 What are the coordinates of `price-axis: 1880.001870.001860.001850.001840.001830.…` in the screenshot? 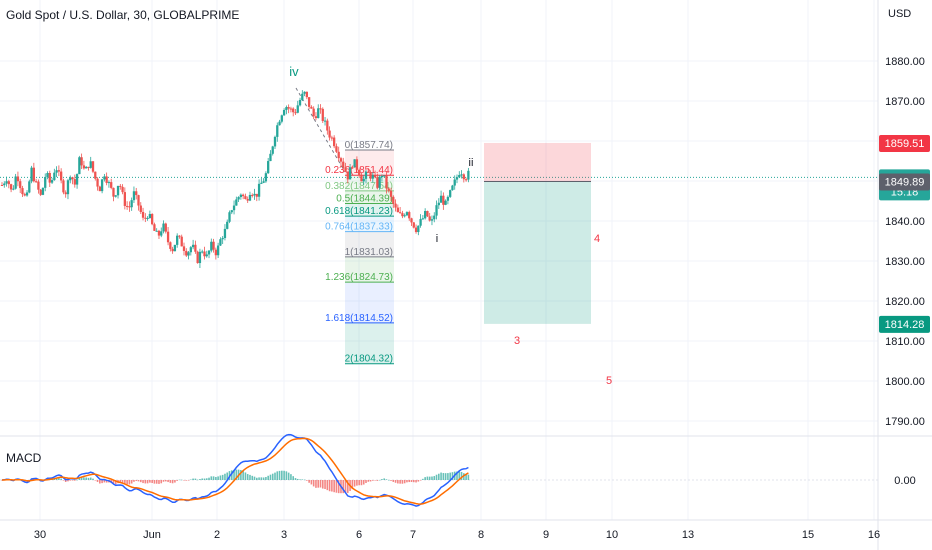 It's located at (905, 271).